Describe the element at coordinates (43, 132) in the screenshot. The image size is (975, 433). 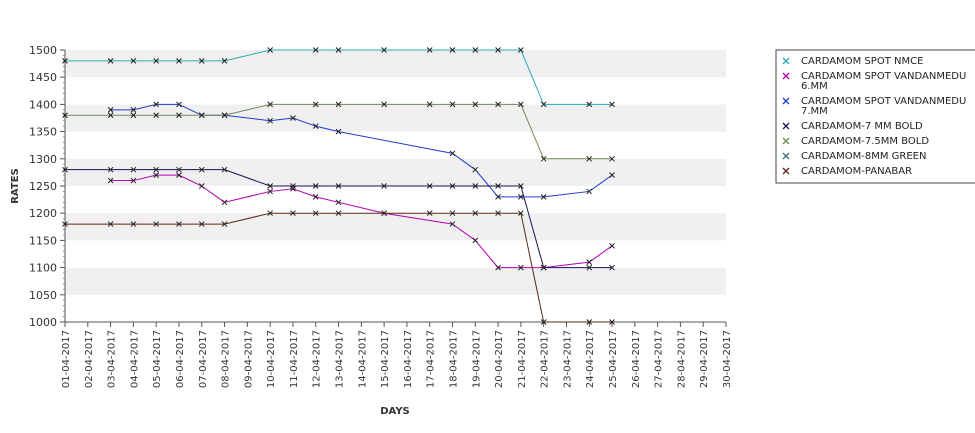
I see `y-tick-label: 1350` at that location.